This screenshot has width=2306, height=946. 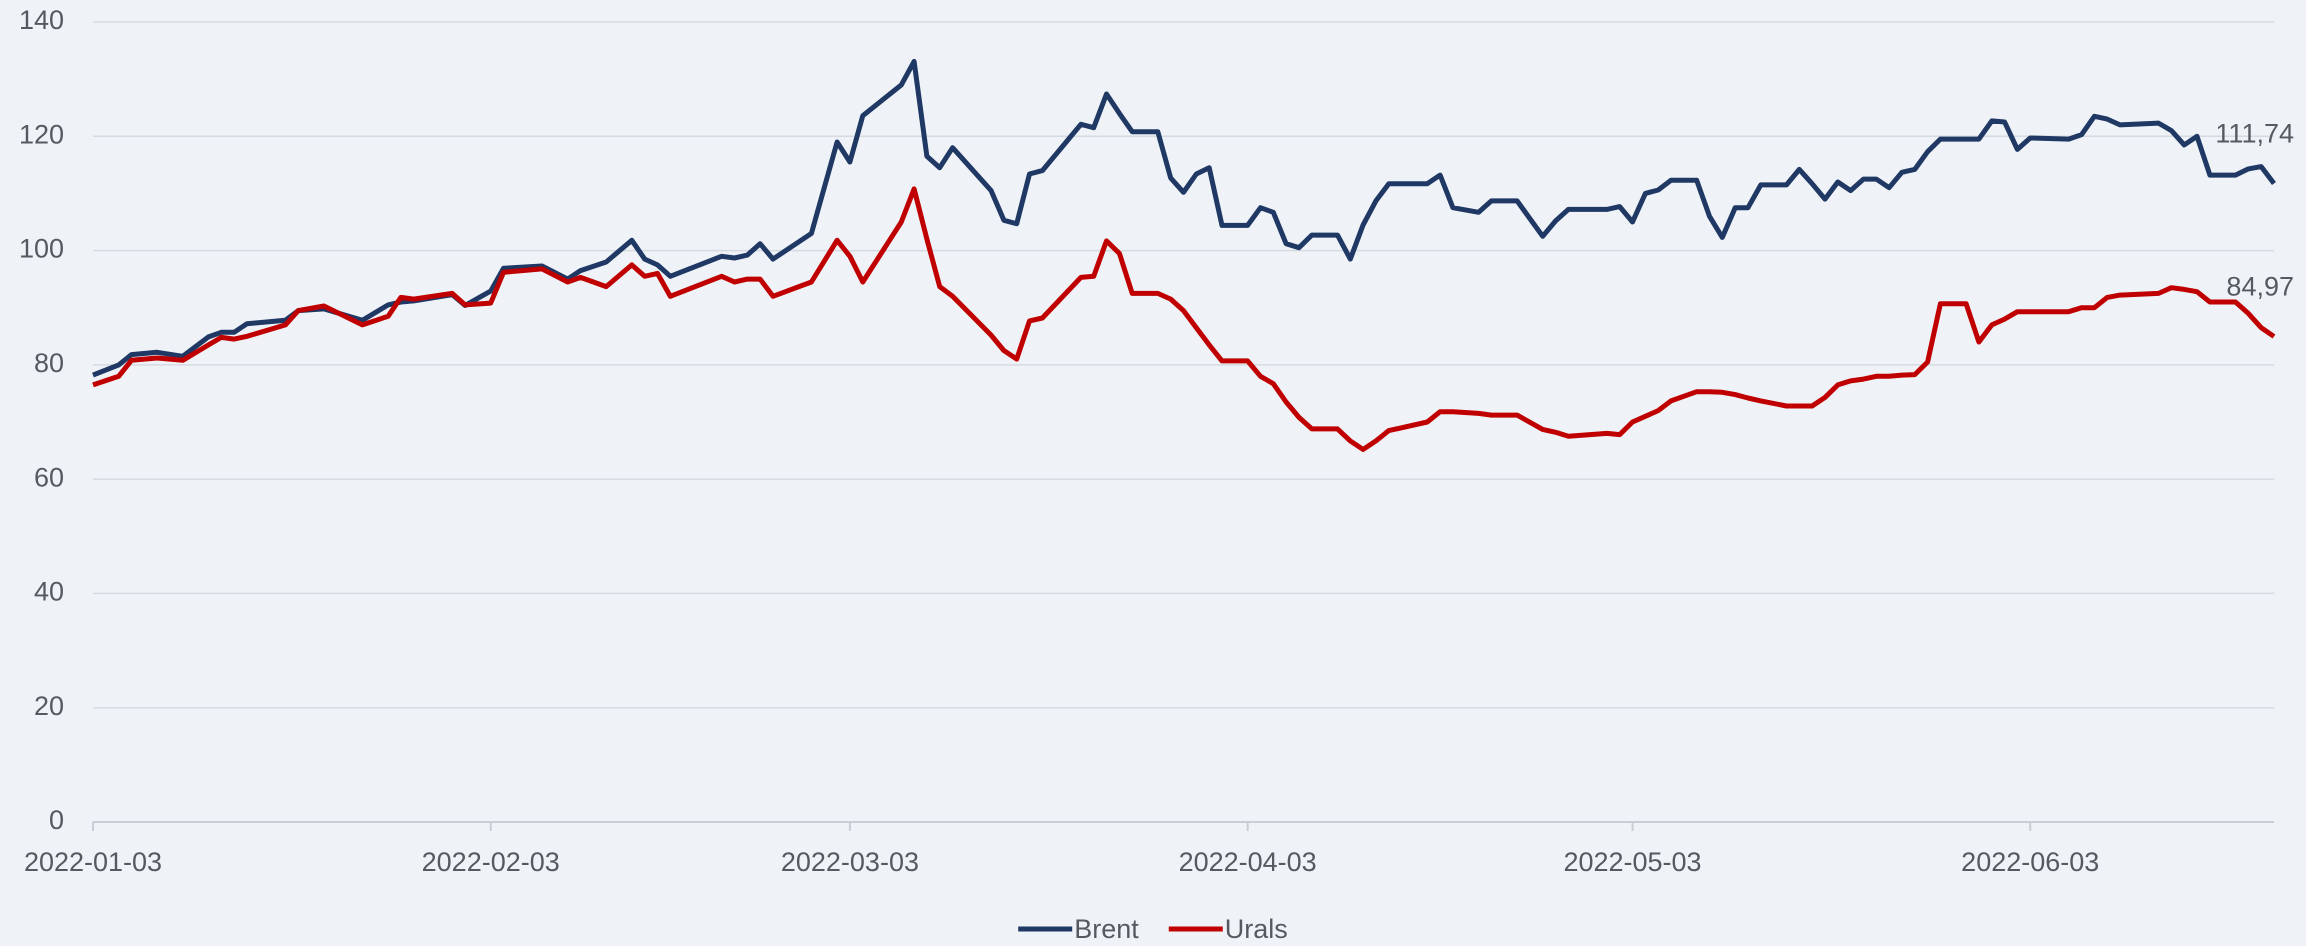 I want to click on legend-label: Urals, so click(x=1256, y=929).